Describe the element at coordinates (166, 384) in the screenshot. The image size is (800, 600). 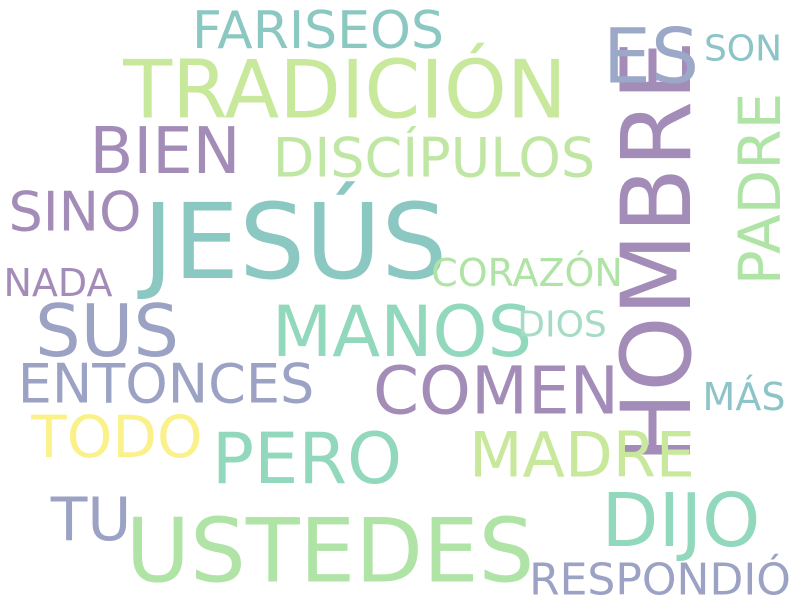
I see `cloud-word: ENTONCES` at that location.